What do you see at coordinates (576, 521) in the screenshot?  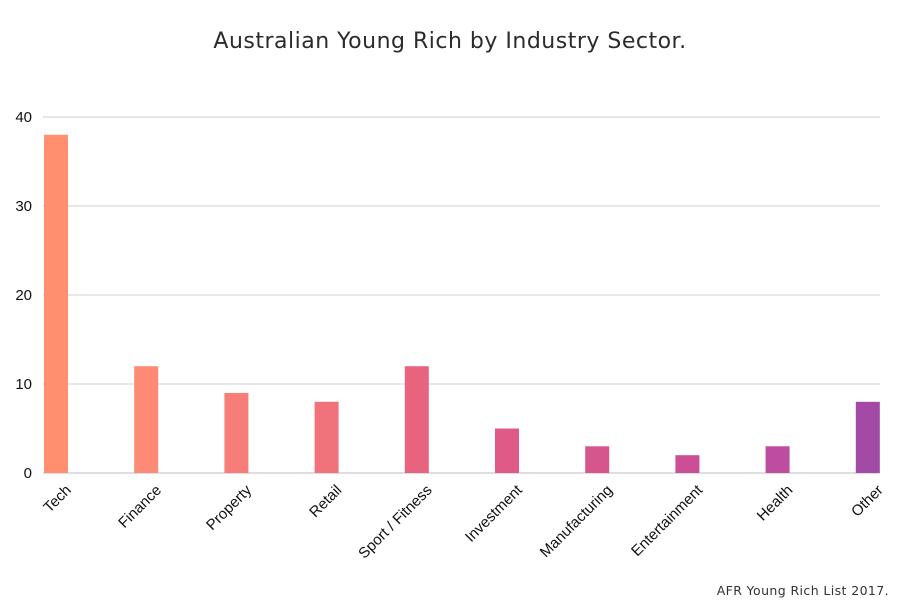 I see `x-tick-label: Manufacturing` at bounding box center [576, 521].